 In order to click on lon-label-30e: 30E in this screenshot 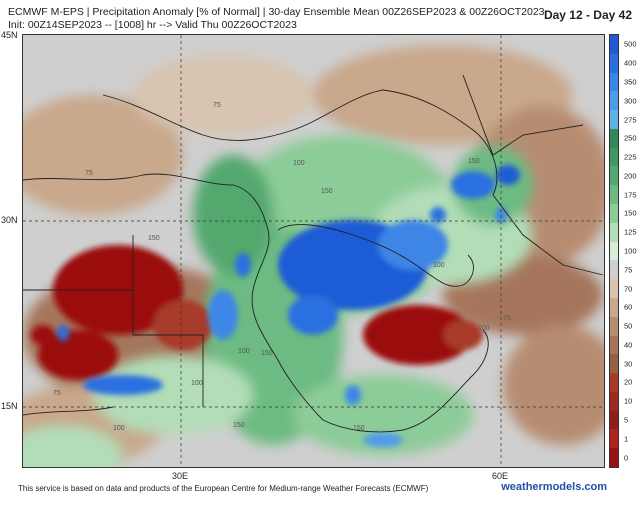, I will do `click(180, 476)`.